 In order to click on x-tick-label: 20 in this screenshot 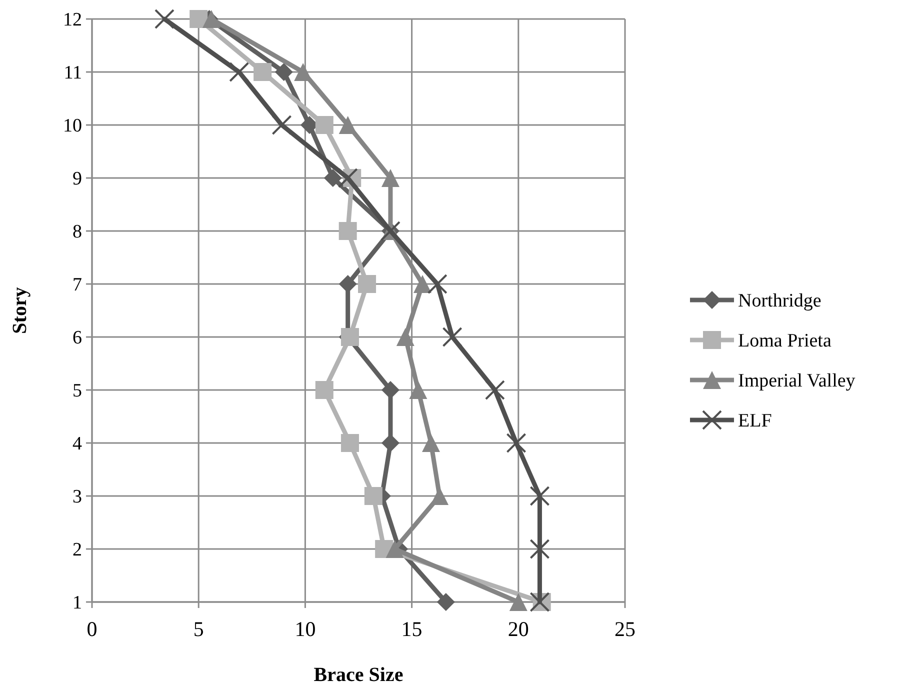, I will do `click(518, 629)`.